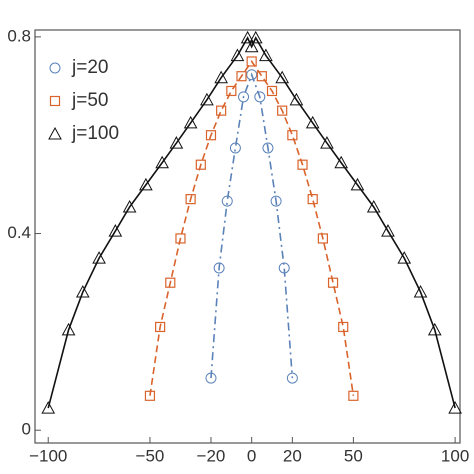 Image resolution: width=474 pixels, height=474 pixels. What do you see at coordinates (19, 232) in the screenshot?
I see `y-tick-label: 0.4` at bounding box center [19, 232].